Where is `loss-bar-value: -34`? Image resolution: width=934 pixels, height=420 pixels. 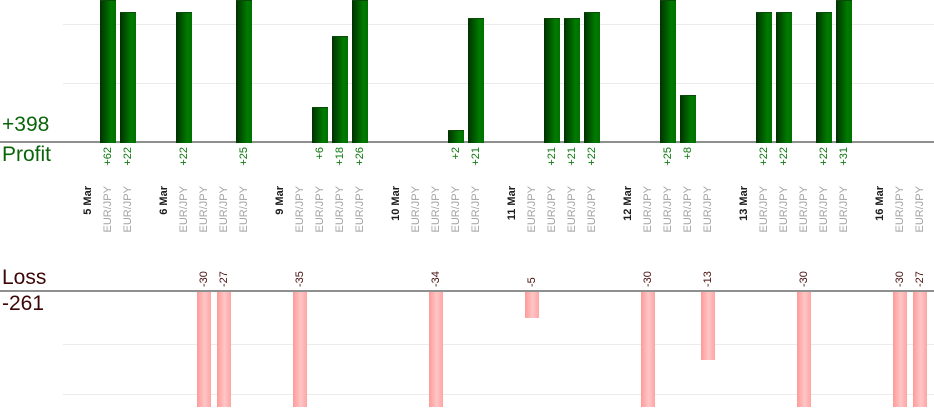
loss-bar-value: -34 is located at coordinates (436, 279).